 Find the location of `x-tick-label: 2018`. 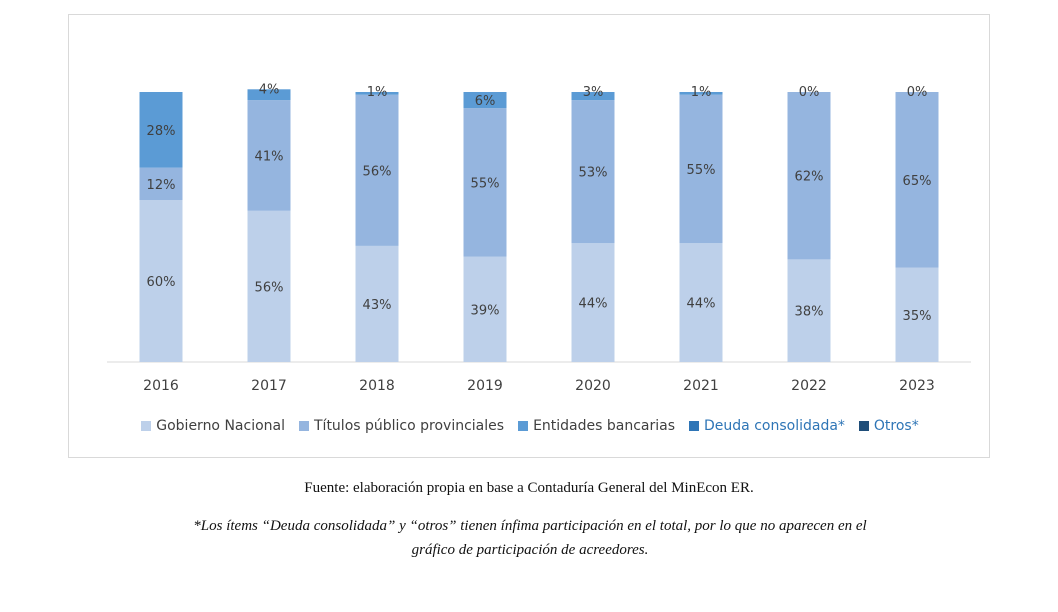

x-tick-label: 2018 is located at coordinates (377, 386).